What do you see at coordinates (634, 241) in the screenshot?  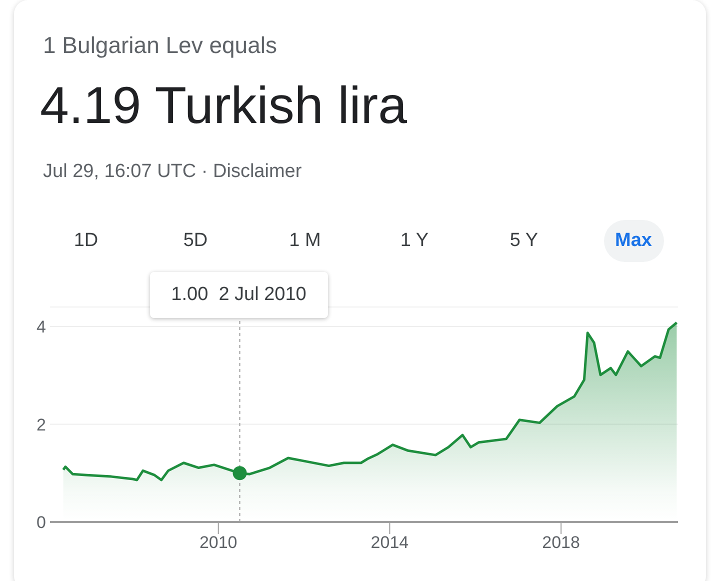 I see `text: Max` at bounding box center [634, 241].